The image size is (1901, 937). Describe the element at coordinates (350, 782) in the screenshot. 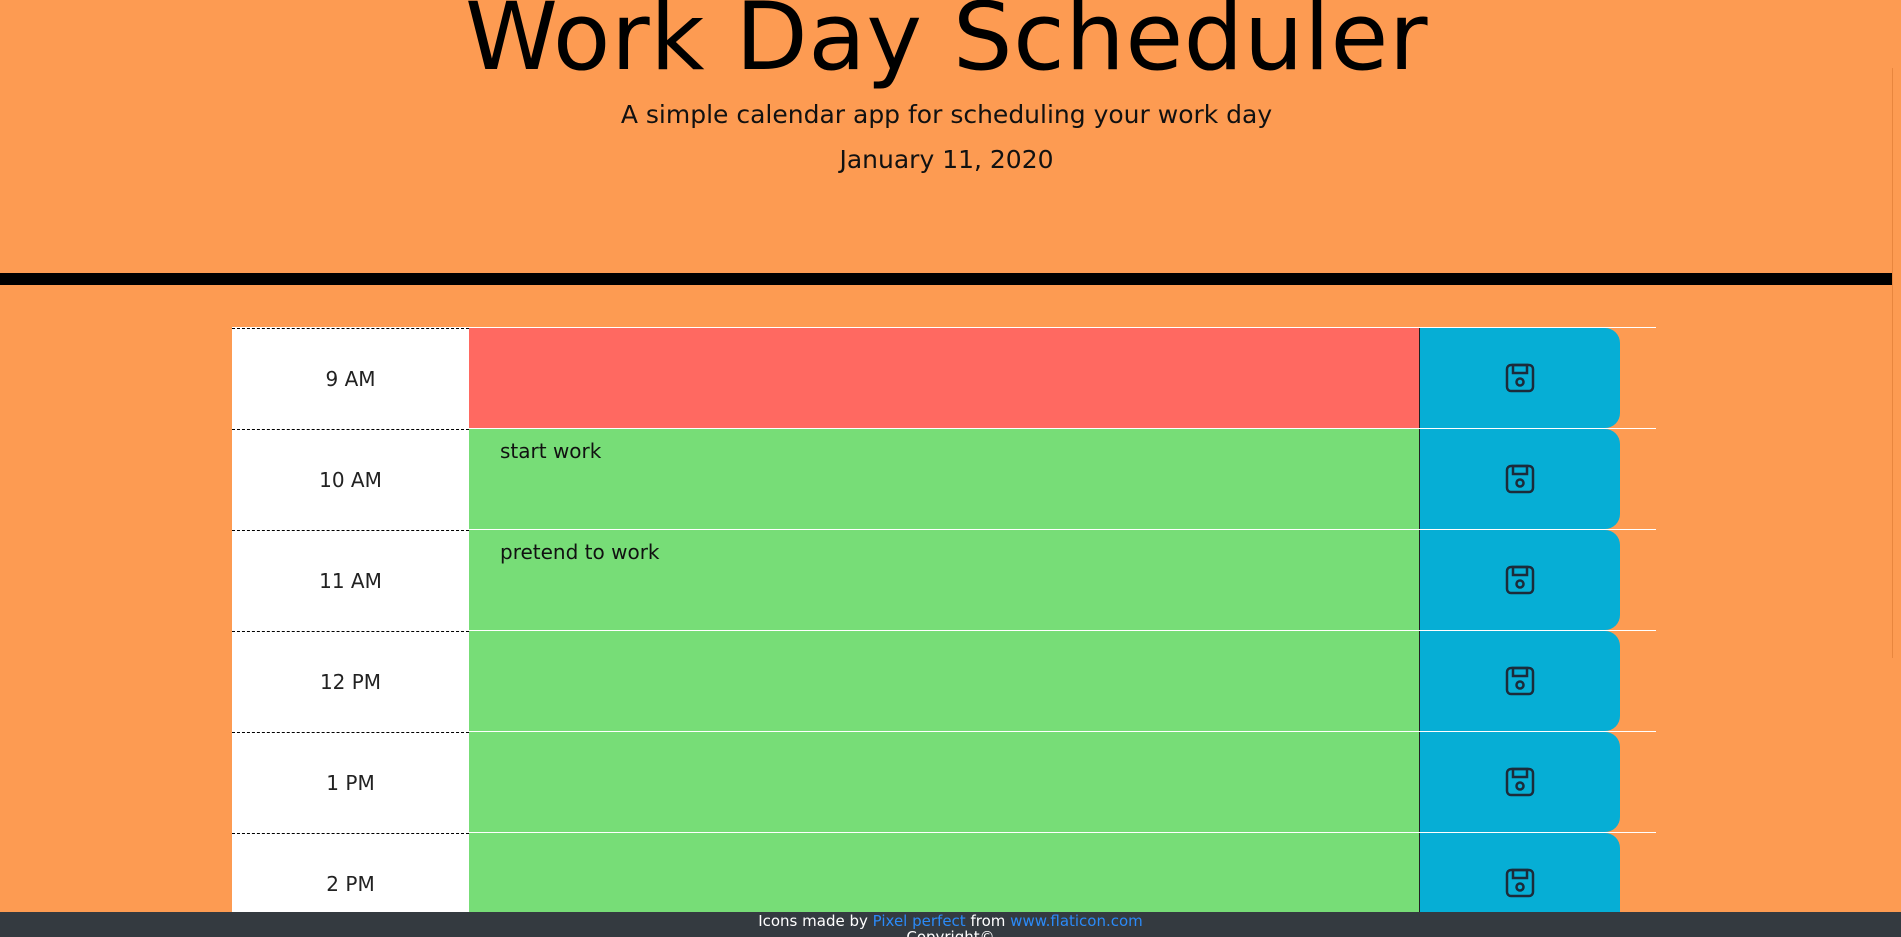

I see `hour-label: 1 PM` at that location.